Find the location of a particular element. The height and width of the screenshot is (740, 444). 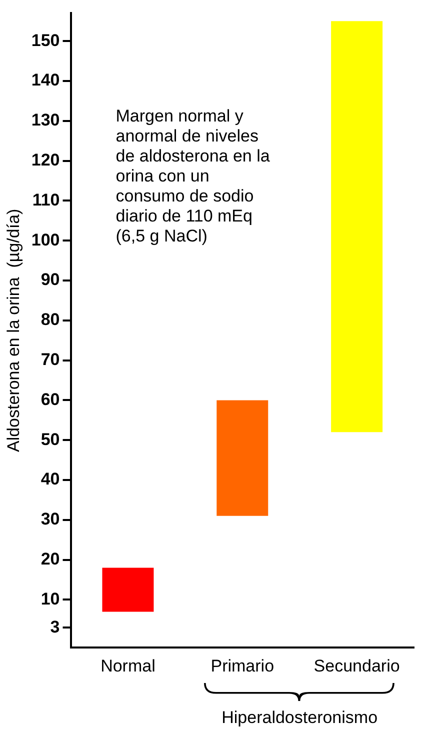

y-tick-label: 150 is located at coordinates (45, 40).